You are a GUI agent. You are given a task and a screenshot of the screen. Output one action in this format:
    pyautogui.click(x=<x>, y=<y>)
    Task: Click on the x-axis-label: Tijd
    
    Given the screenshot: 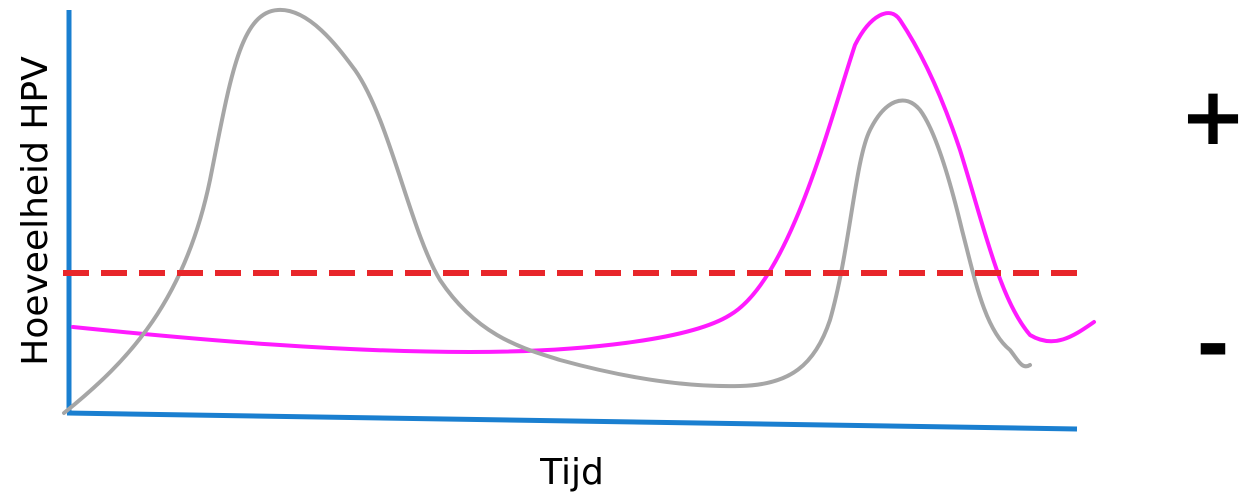 What is the action you would take?
    pyautogui.click(x=571, y=472)
    